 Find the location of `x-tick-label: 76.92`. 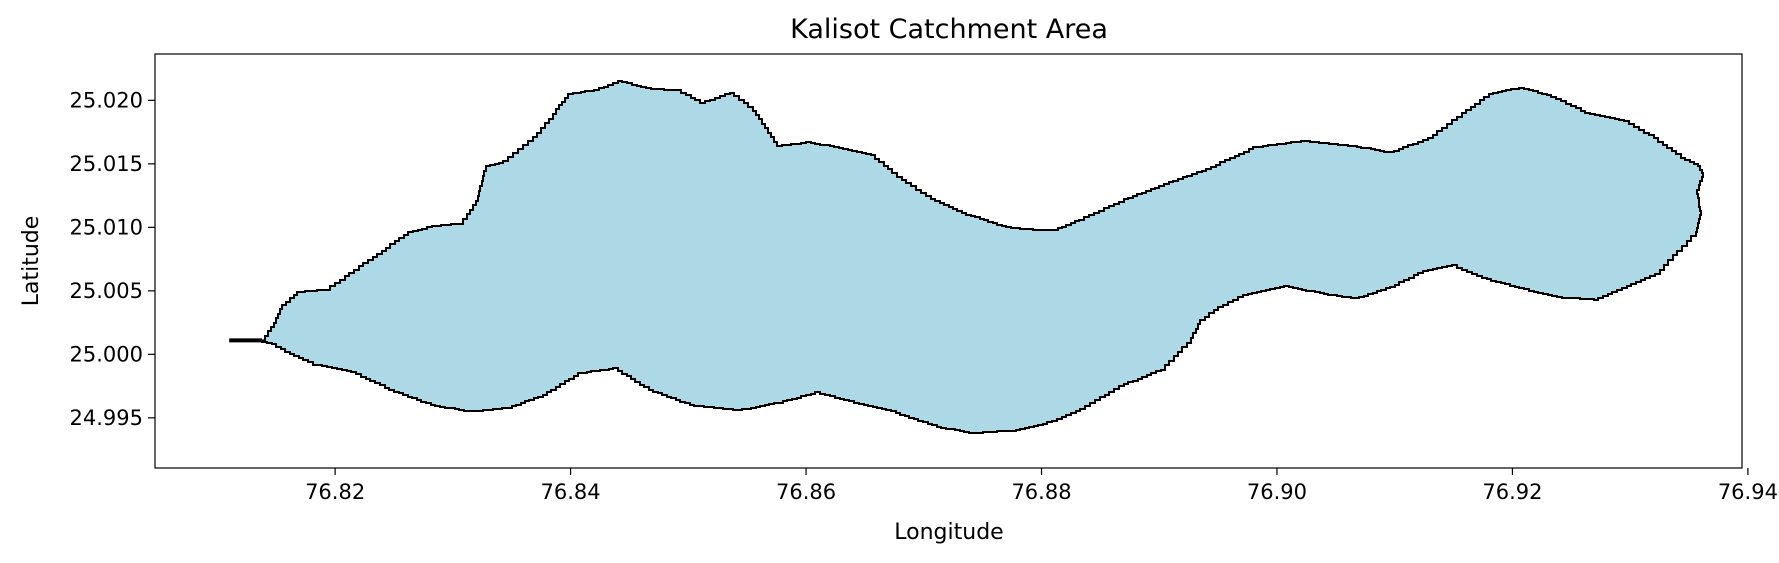

x-tick-label: 76.92 is located at coordinates (1512, 492).